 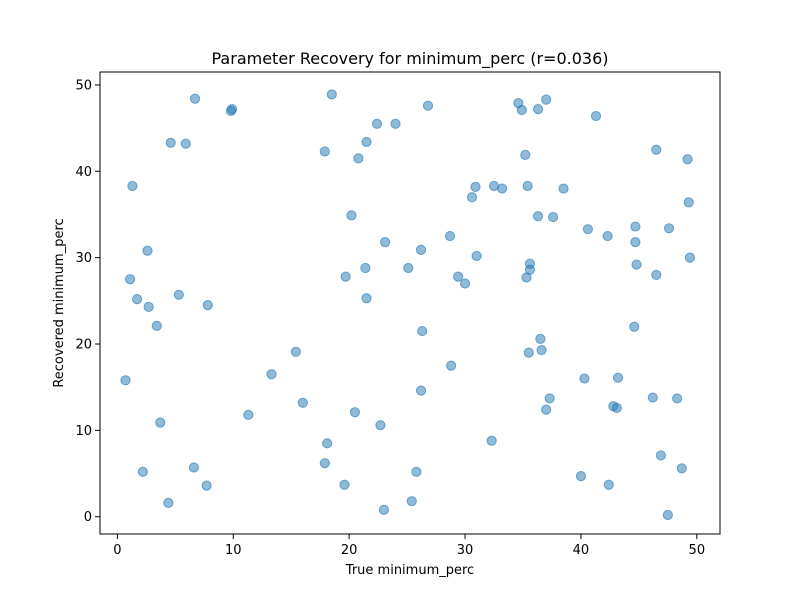 I want to click on x-tick-label: 20, so click(x=349, y=550).